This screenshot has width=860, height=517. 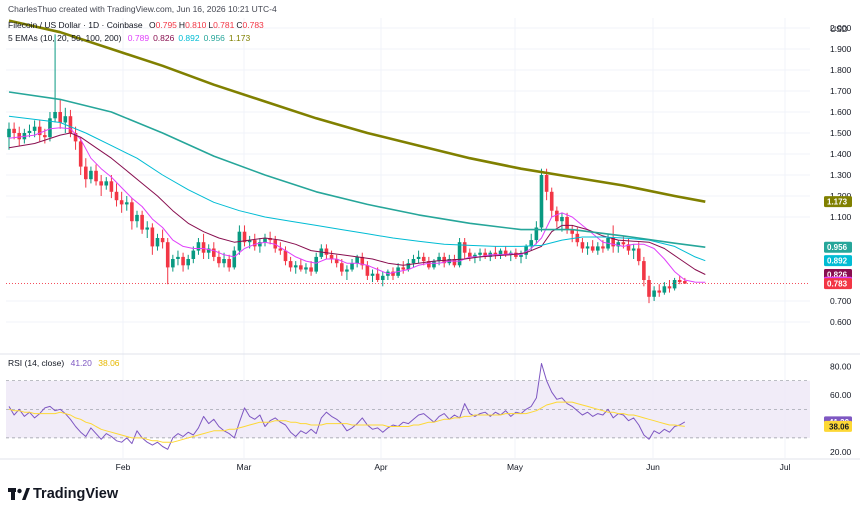 What do you see at coordinates (239, 38) in the screenshot?
I see `ema-value-4: 1.173` at bounding box center [239, 38].